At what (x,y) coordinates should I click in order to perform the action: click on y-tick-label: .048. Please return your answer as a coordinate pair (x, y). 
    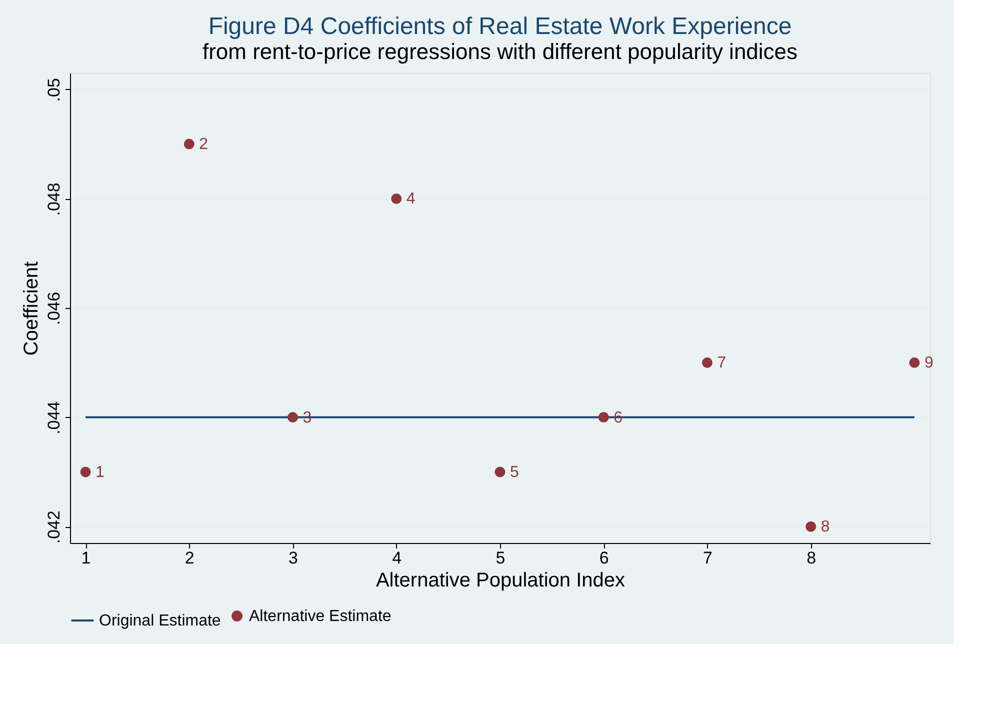
    Looking at the image, I should click on (54, 199).